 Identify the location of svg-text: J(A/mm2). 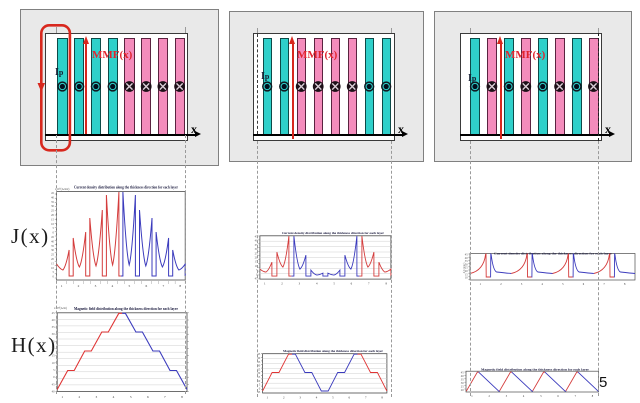
(464, 268).